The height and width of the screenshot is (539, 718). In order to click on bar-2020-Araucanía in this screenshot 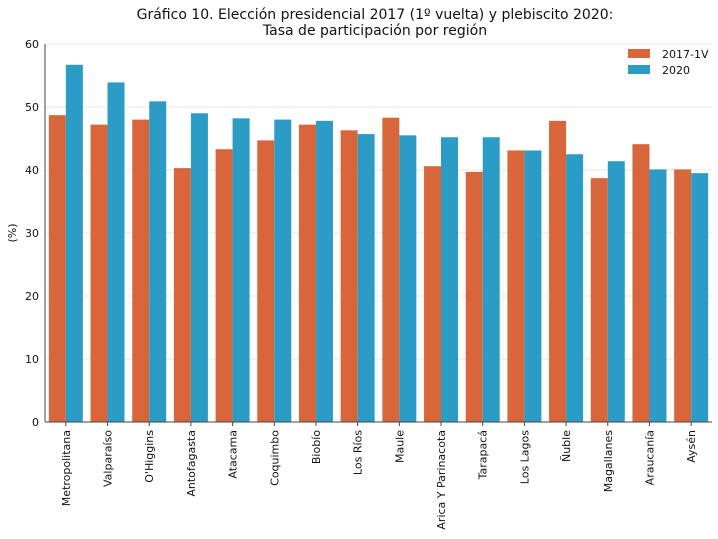, I will do `click(658, 295)`.